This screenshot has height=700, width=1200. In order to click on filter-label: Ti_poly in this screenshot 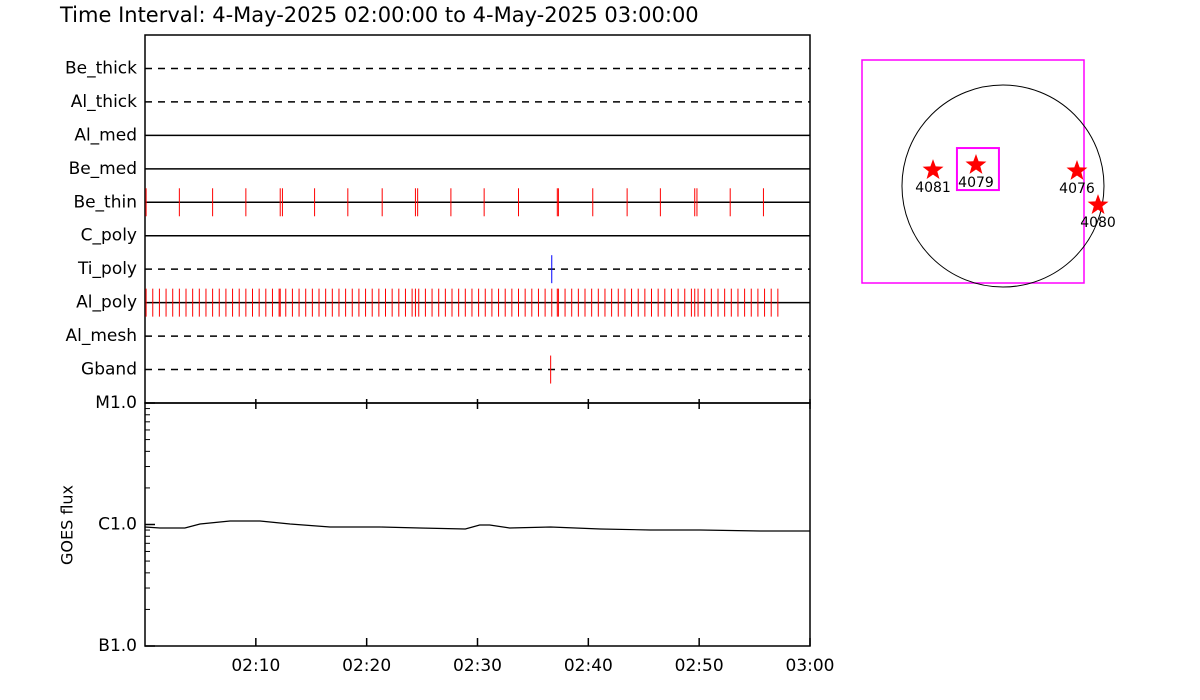, I will do `click(107, 269)`.